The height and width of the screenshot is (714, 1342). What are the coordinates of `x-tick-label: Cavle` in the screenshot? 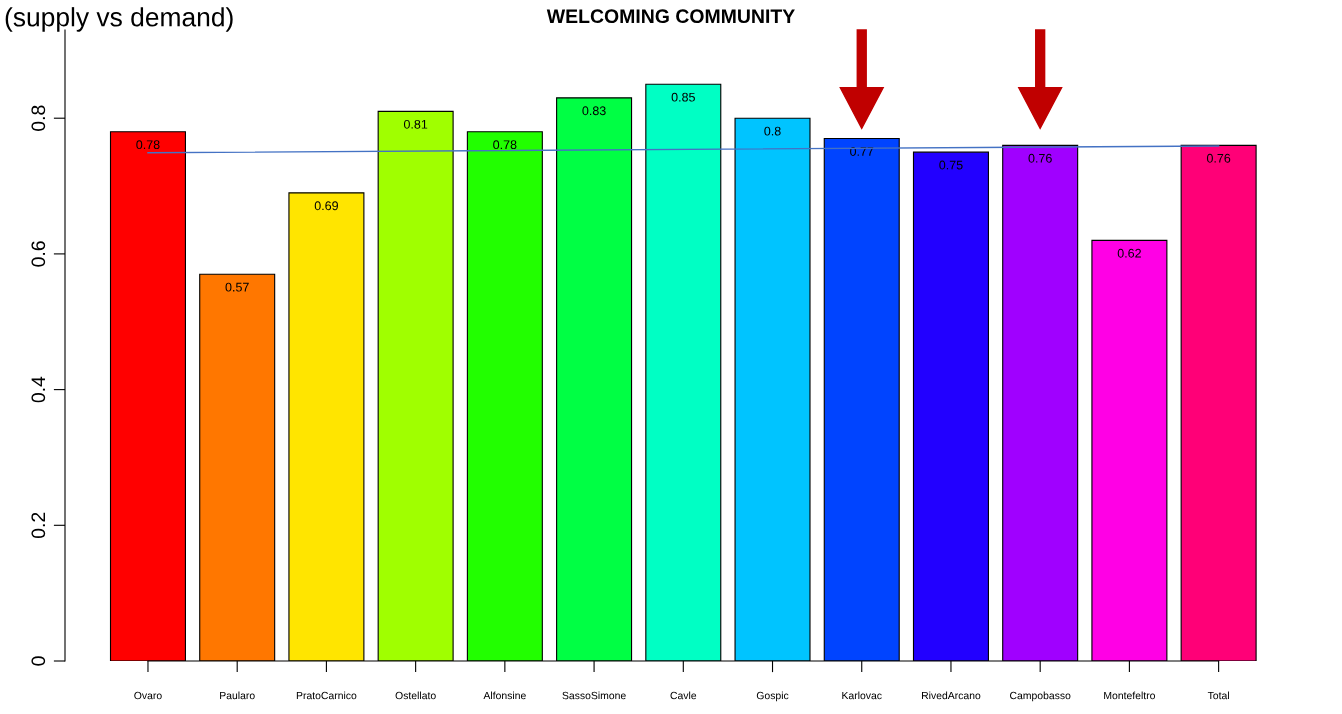 It's located at (683, 695).